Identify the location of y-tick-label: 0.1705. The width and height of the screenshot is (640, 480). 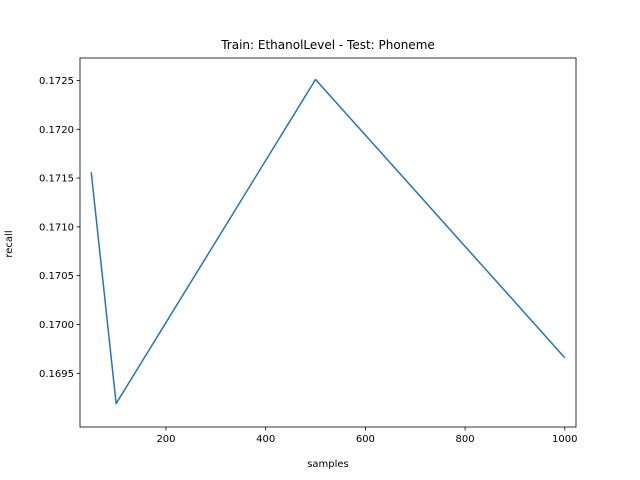
(56, 276).